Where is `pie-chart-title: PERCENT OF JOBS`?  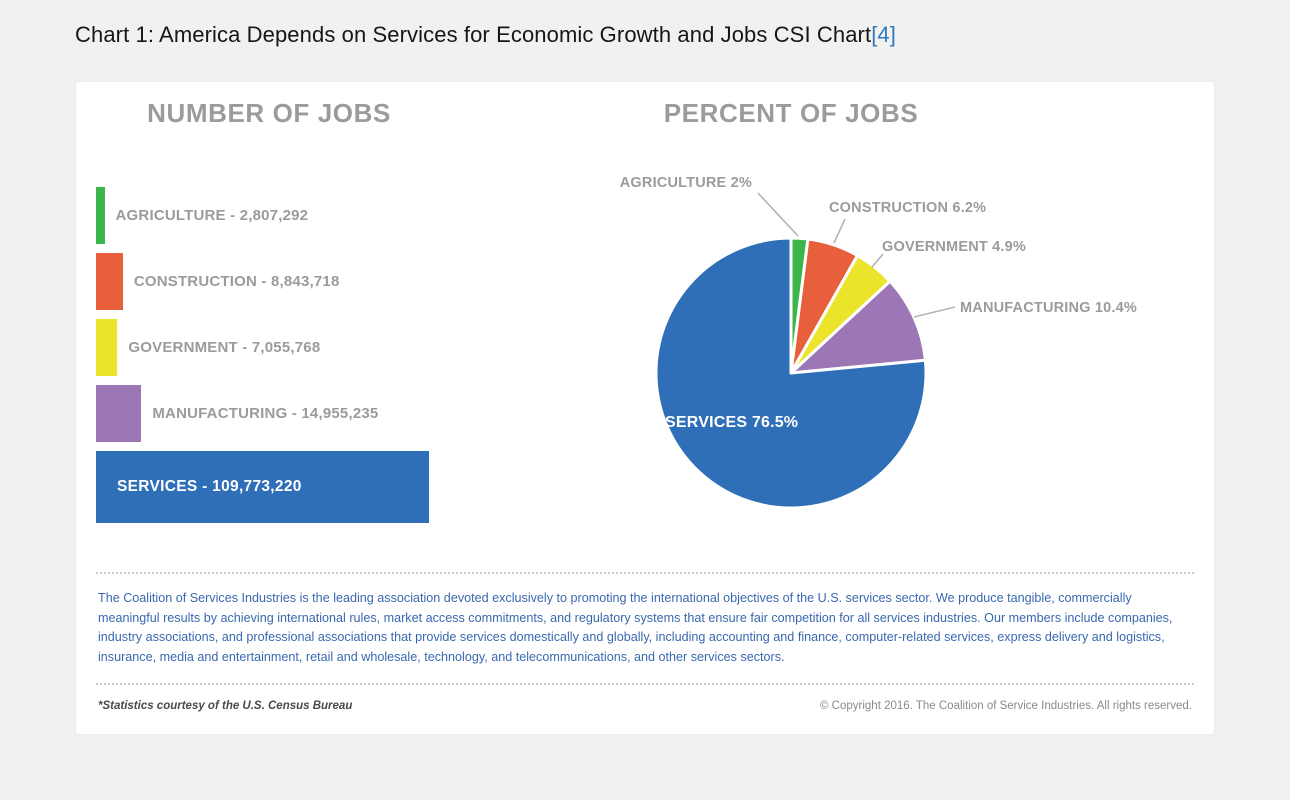
pie-chart-title: PERCENT OF JOBS is located at coordinates (791, 113).